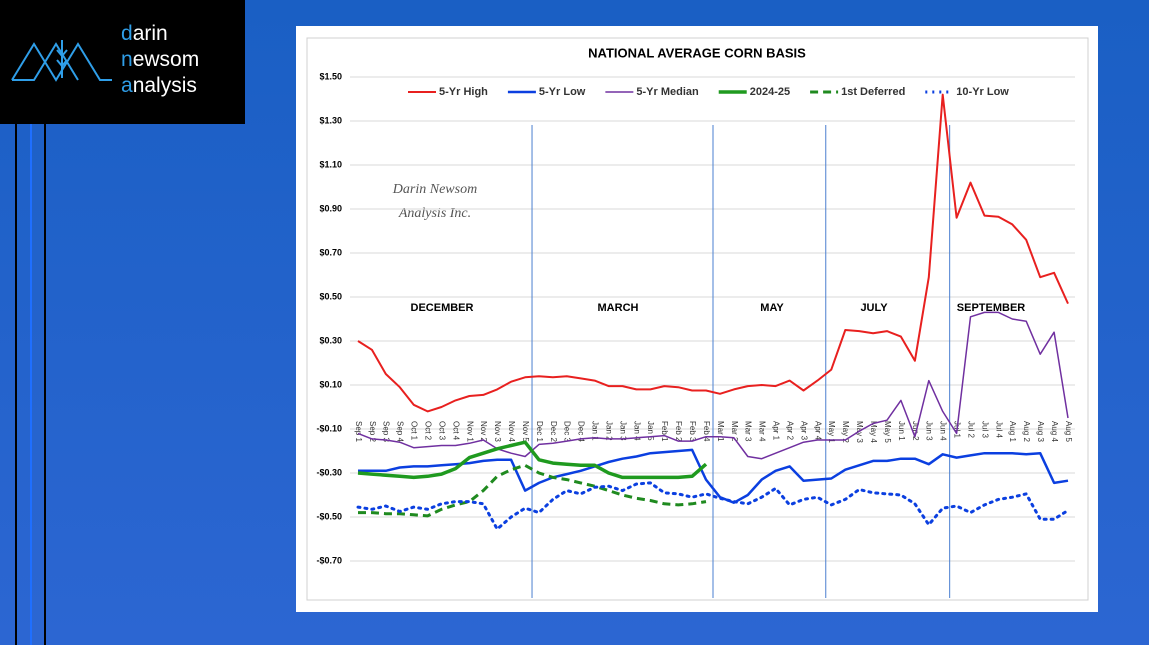  What do you see at coordinates (511, 431) in the screenshot?
I see `x-tick-label: Nov 4` at bounding box center [511, 431].